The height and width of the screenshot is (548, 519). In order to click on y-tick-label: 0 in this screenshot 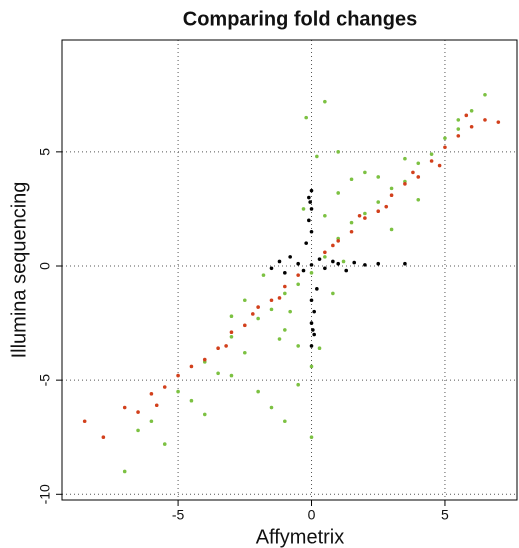, I will do `click(45, 266)`.